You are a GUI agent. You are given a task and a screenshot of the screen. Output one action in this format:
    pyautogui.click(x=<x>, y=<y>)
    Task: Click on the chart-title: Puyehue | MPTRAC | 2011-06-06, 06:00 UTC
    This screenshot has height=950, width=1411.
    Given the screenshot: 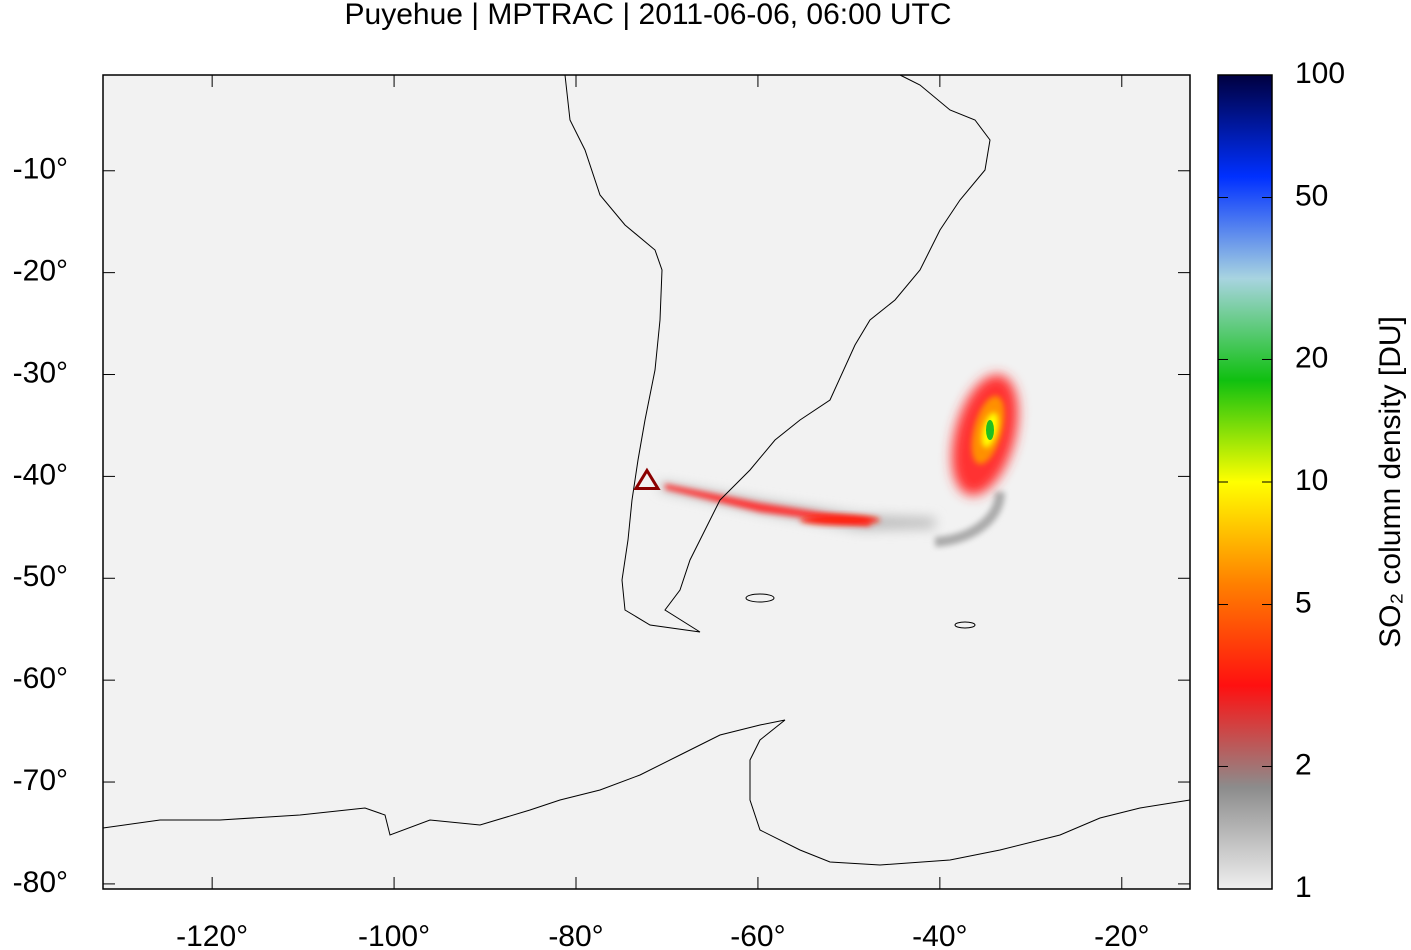 What is the action you would take?
    pyautogui.click(x=648, y=15)
    